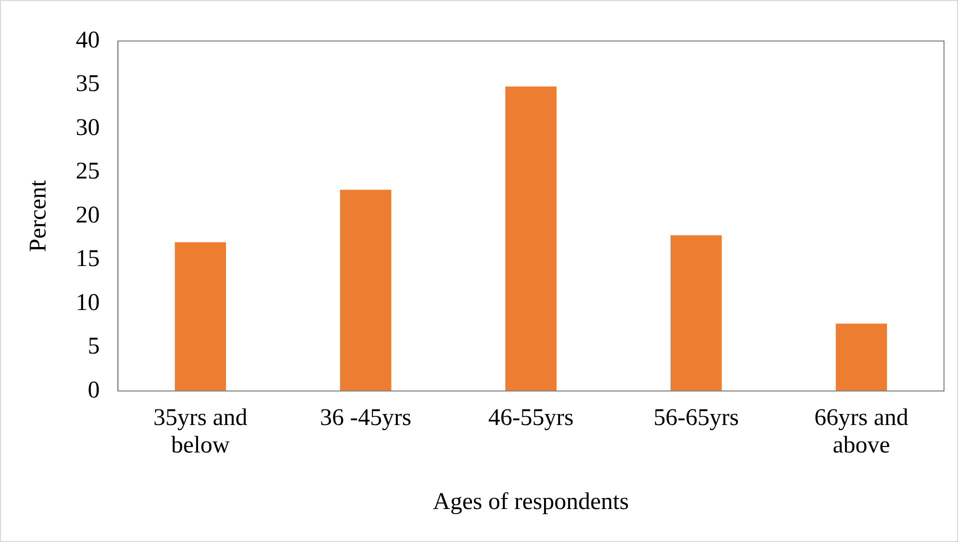 The image size is (958, 542). What do you see at coordinates (88, 127) in the screenshot?
I see `y-tick-label: 30` at bounding box center [88, 127].